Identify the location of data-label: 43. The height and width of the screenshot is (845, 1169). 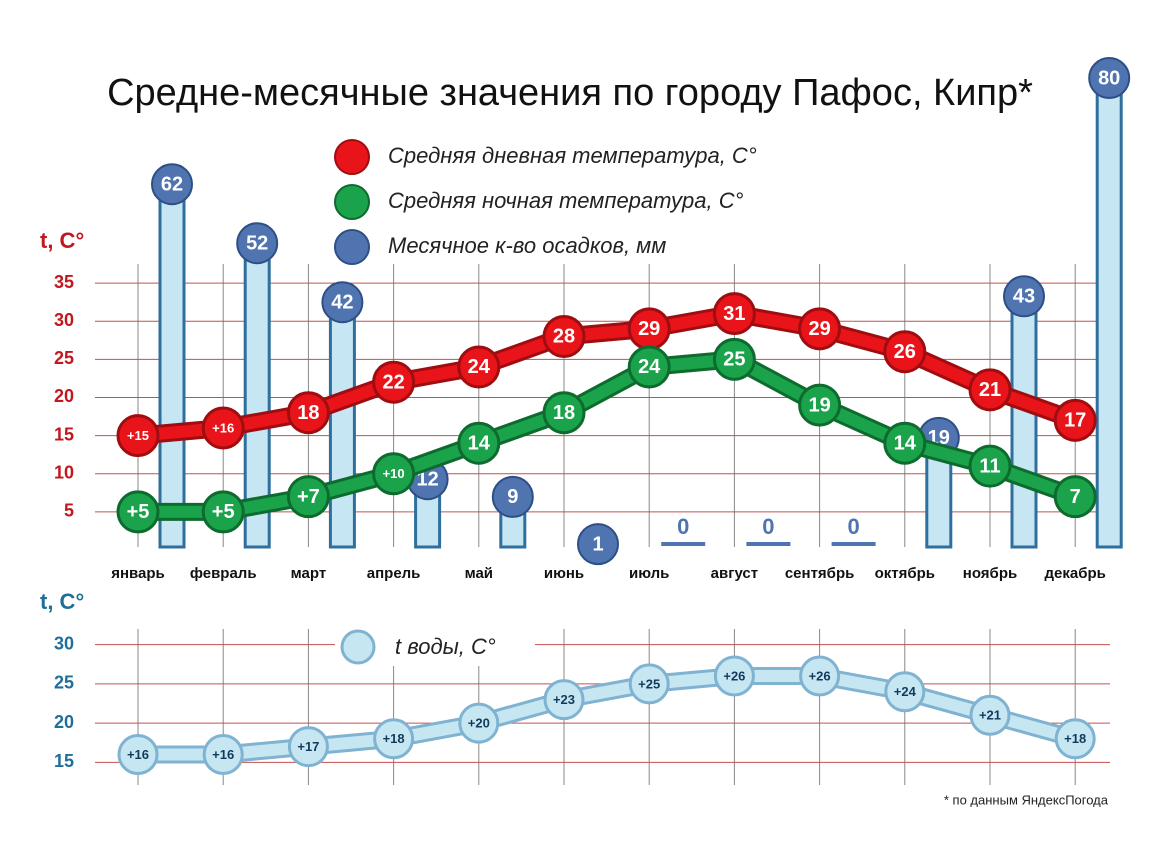
(1024, 297).